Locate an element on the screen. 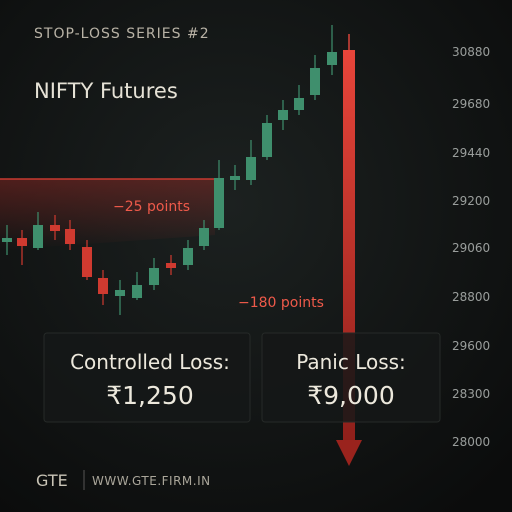  card-label: Controlled Loss: is located at coordinates (150, 362).